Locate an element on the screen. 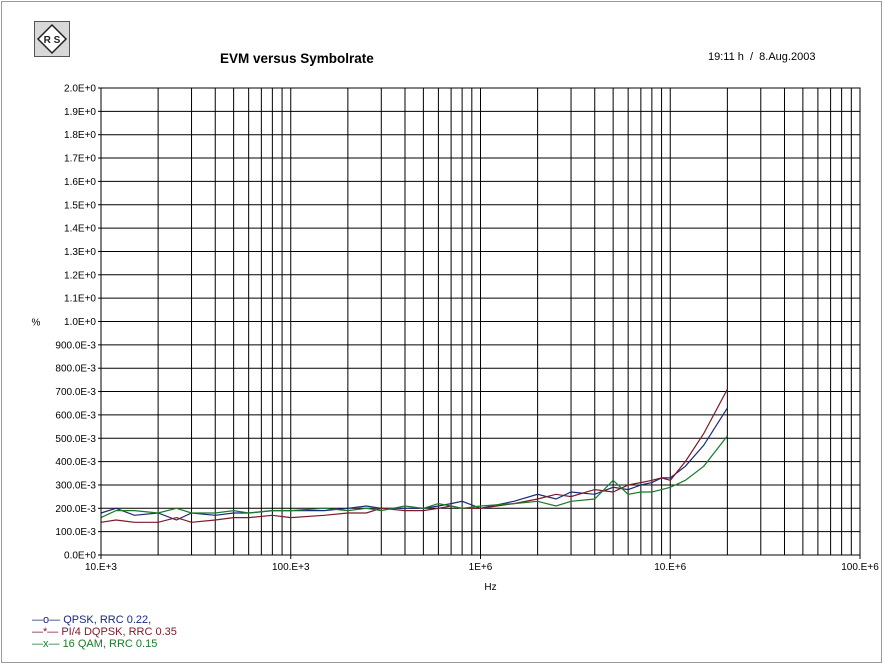 The image size is (885, 666). y-tick-label: 200.0E-3 is located at coordinates (75, 509).